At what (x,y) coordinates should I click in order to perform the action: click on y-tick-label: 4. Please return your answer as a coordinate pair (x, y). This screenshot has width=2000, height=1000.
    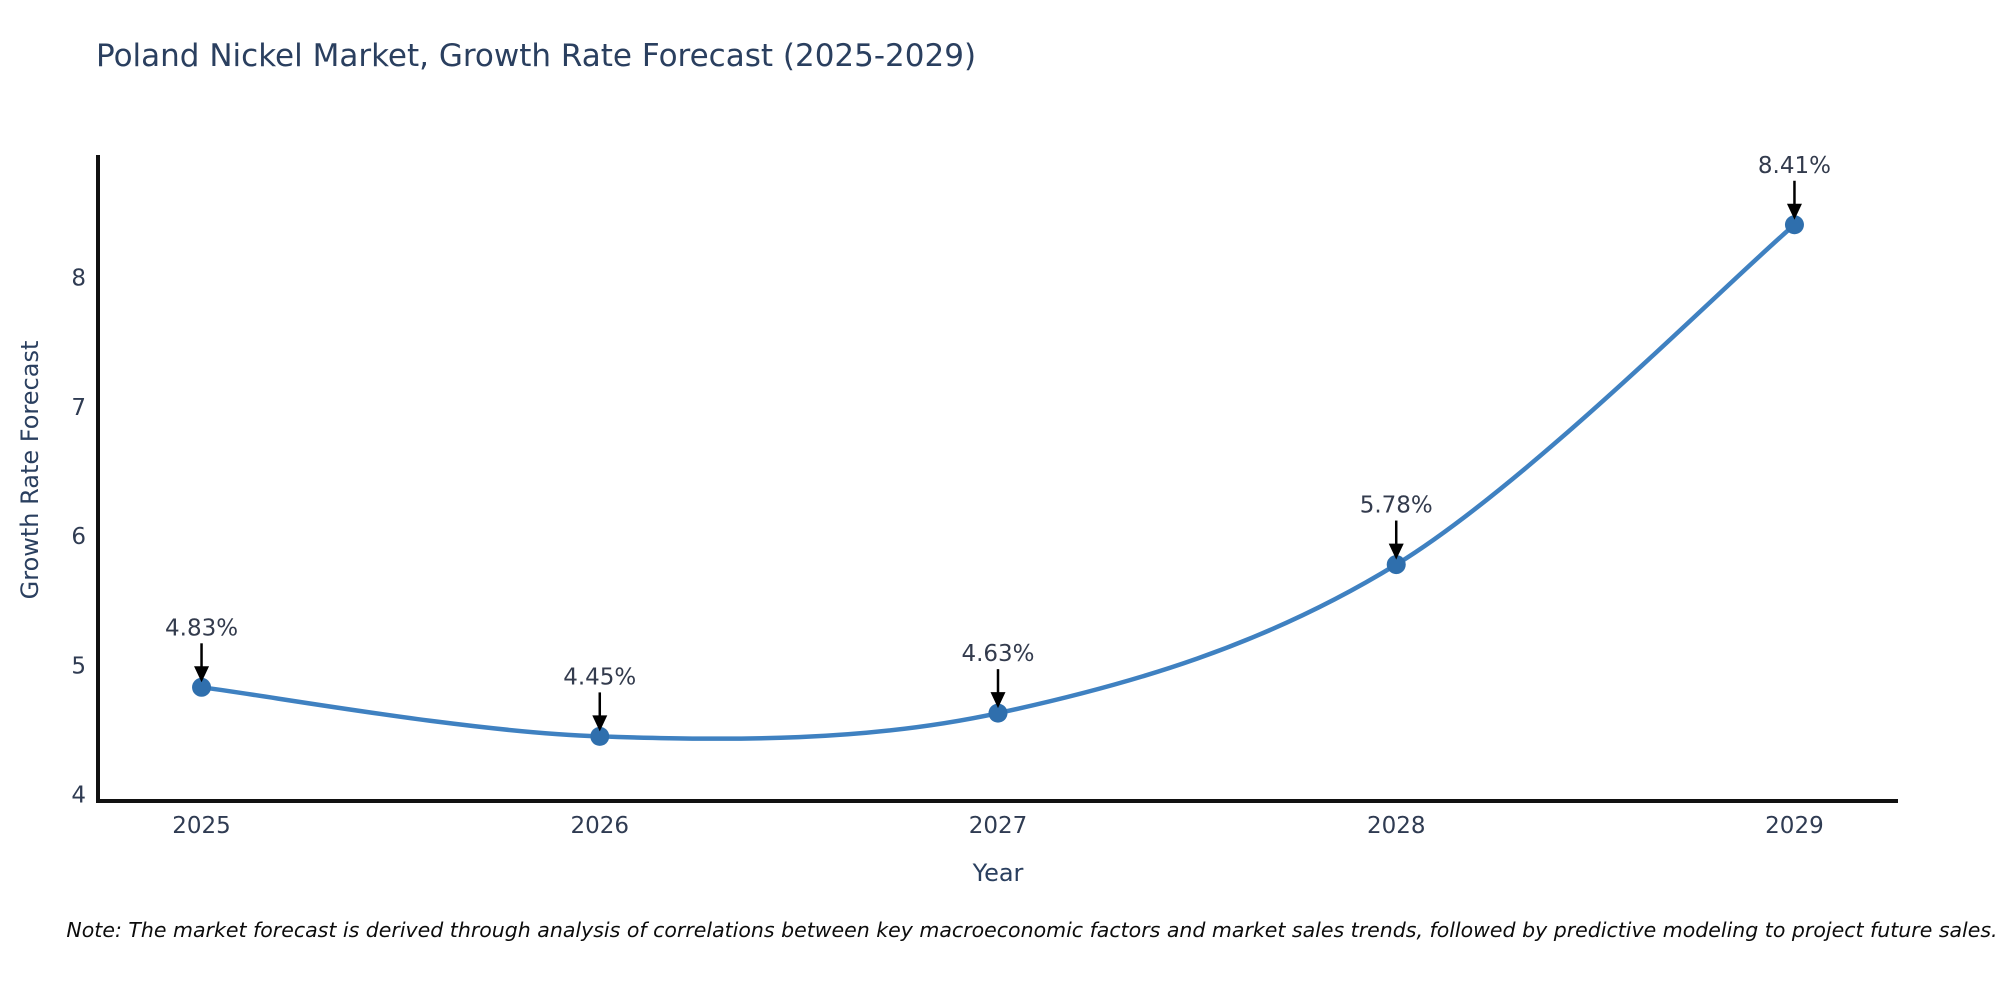
    Looking at the image, I should click on (78, 796).